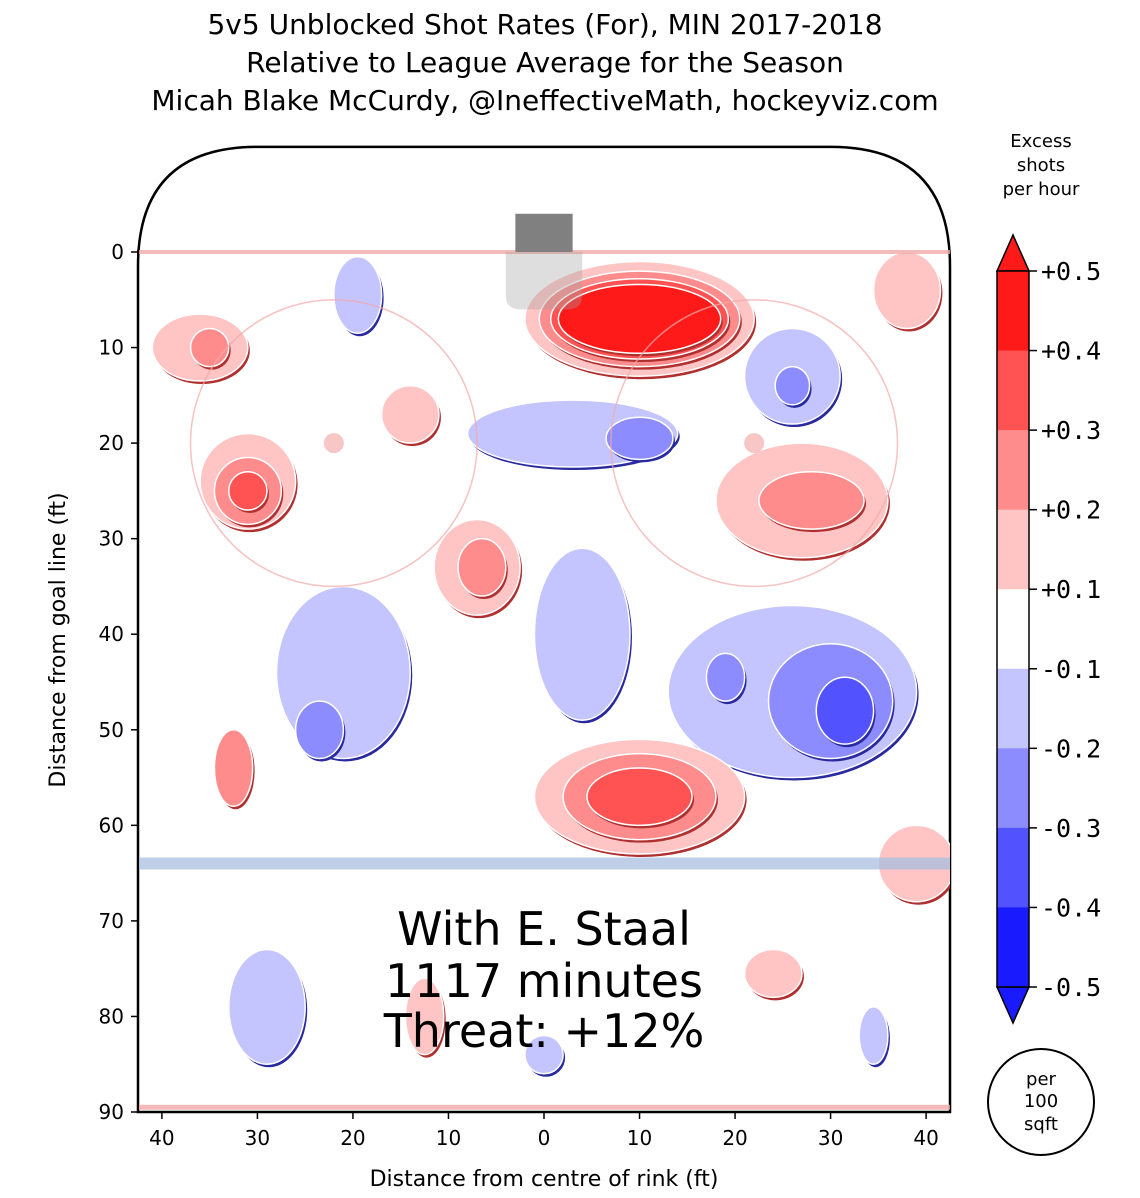 Image resolution: width=1140 pixels, height=1198 pixels. What do you see at coordinates (111, 730) in the screenshot?
I see `y-tick-label: 50` at bounding box center [111, 730].